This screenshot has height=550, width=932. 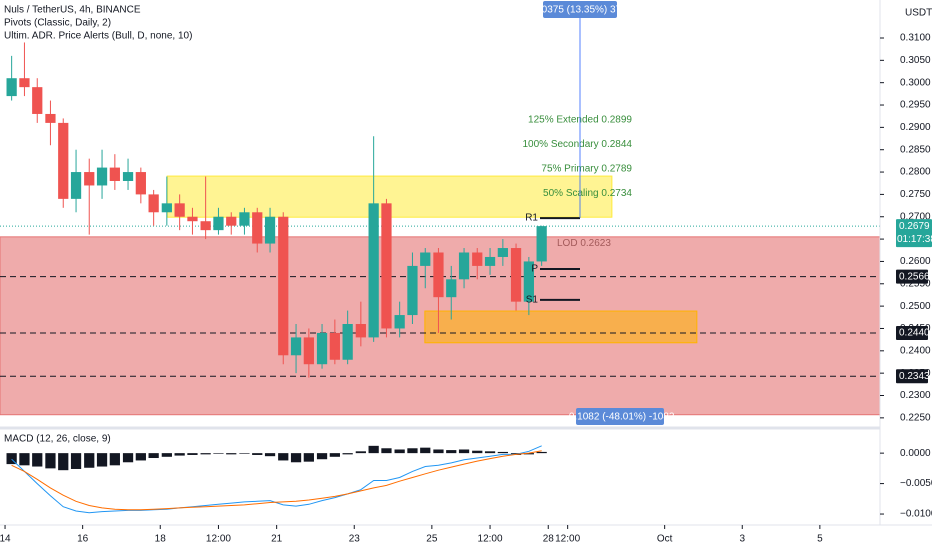 What do you see at coordinates (915, 283) in the screenshot?
I see `y-tick-label: 0.2550` at bounding box center [915, 283].